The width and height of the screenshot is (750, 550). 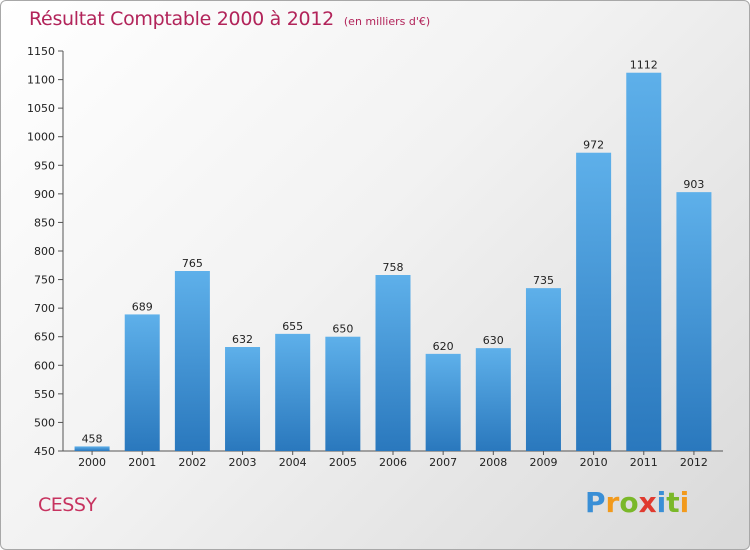 I want to click on bar-value-label: 620, so click(x=443, y=346).